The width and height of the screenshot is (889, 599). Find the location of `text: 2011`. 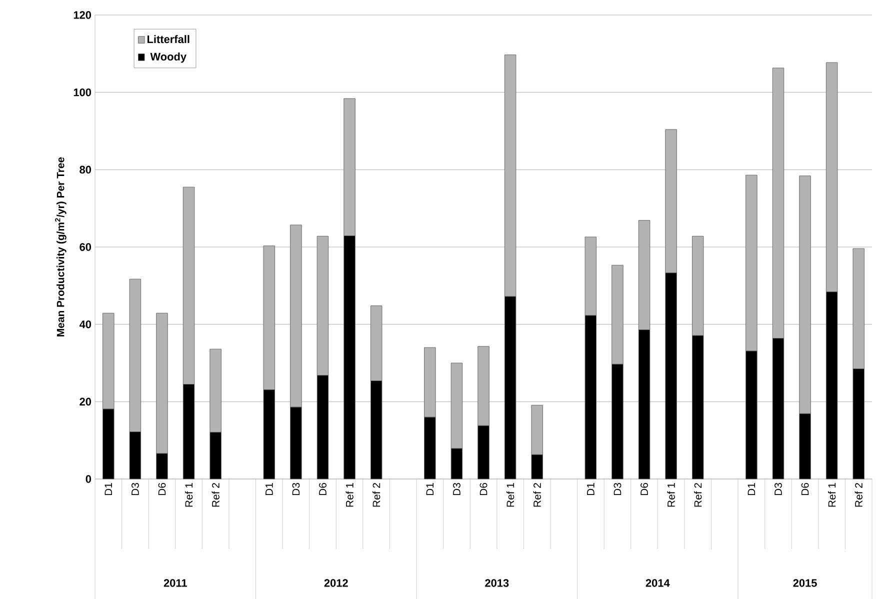

text: 2011 is located at coordinates (175, 583).